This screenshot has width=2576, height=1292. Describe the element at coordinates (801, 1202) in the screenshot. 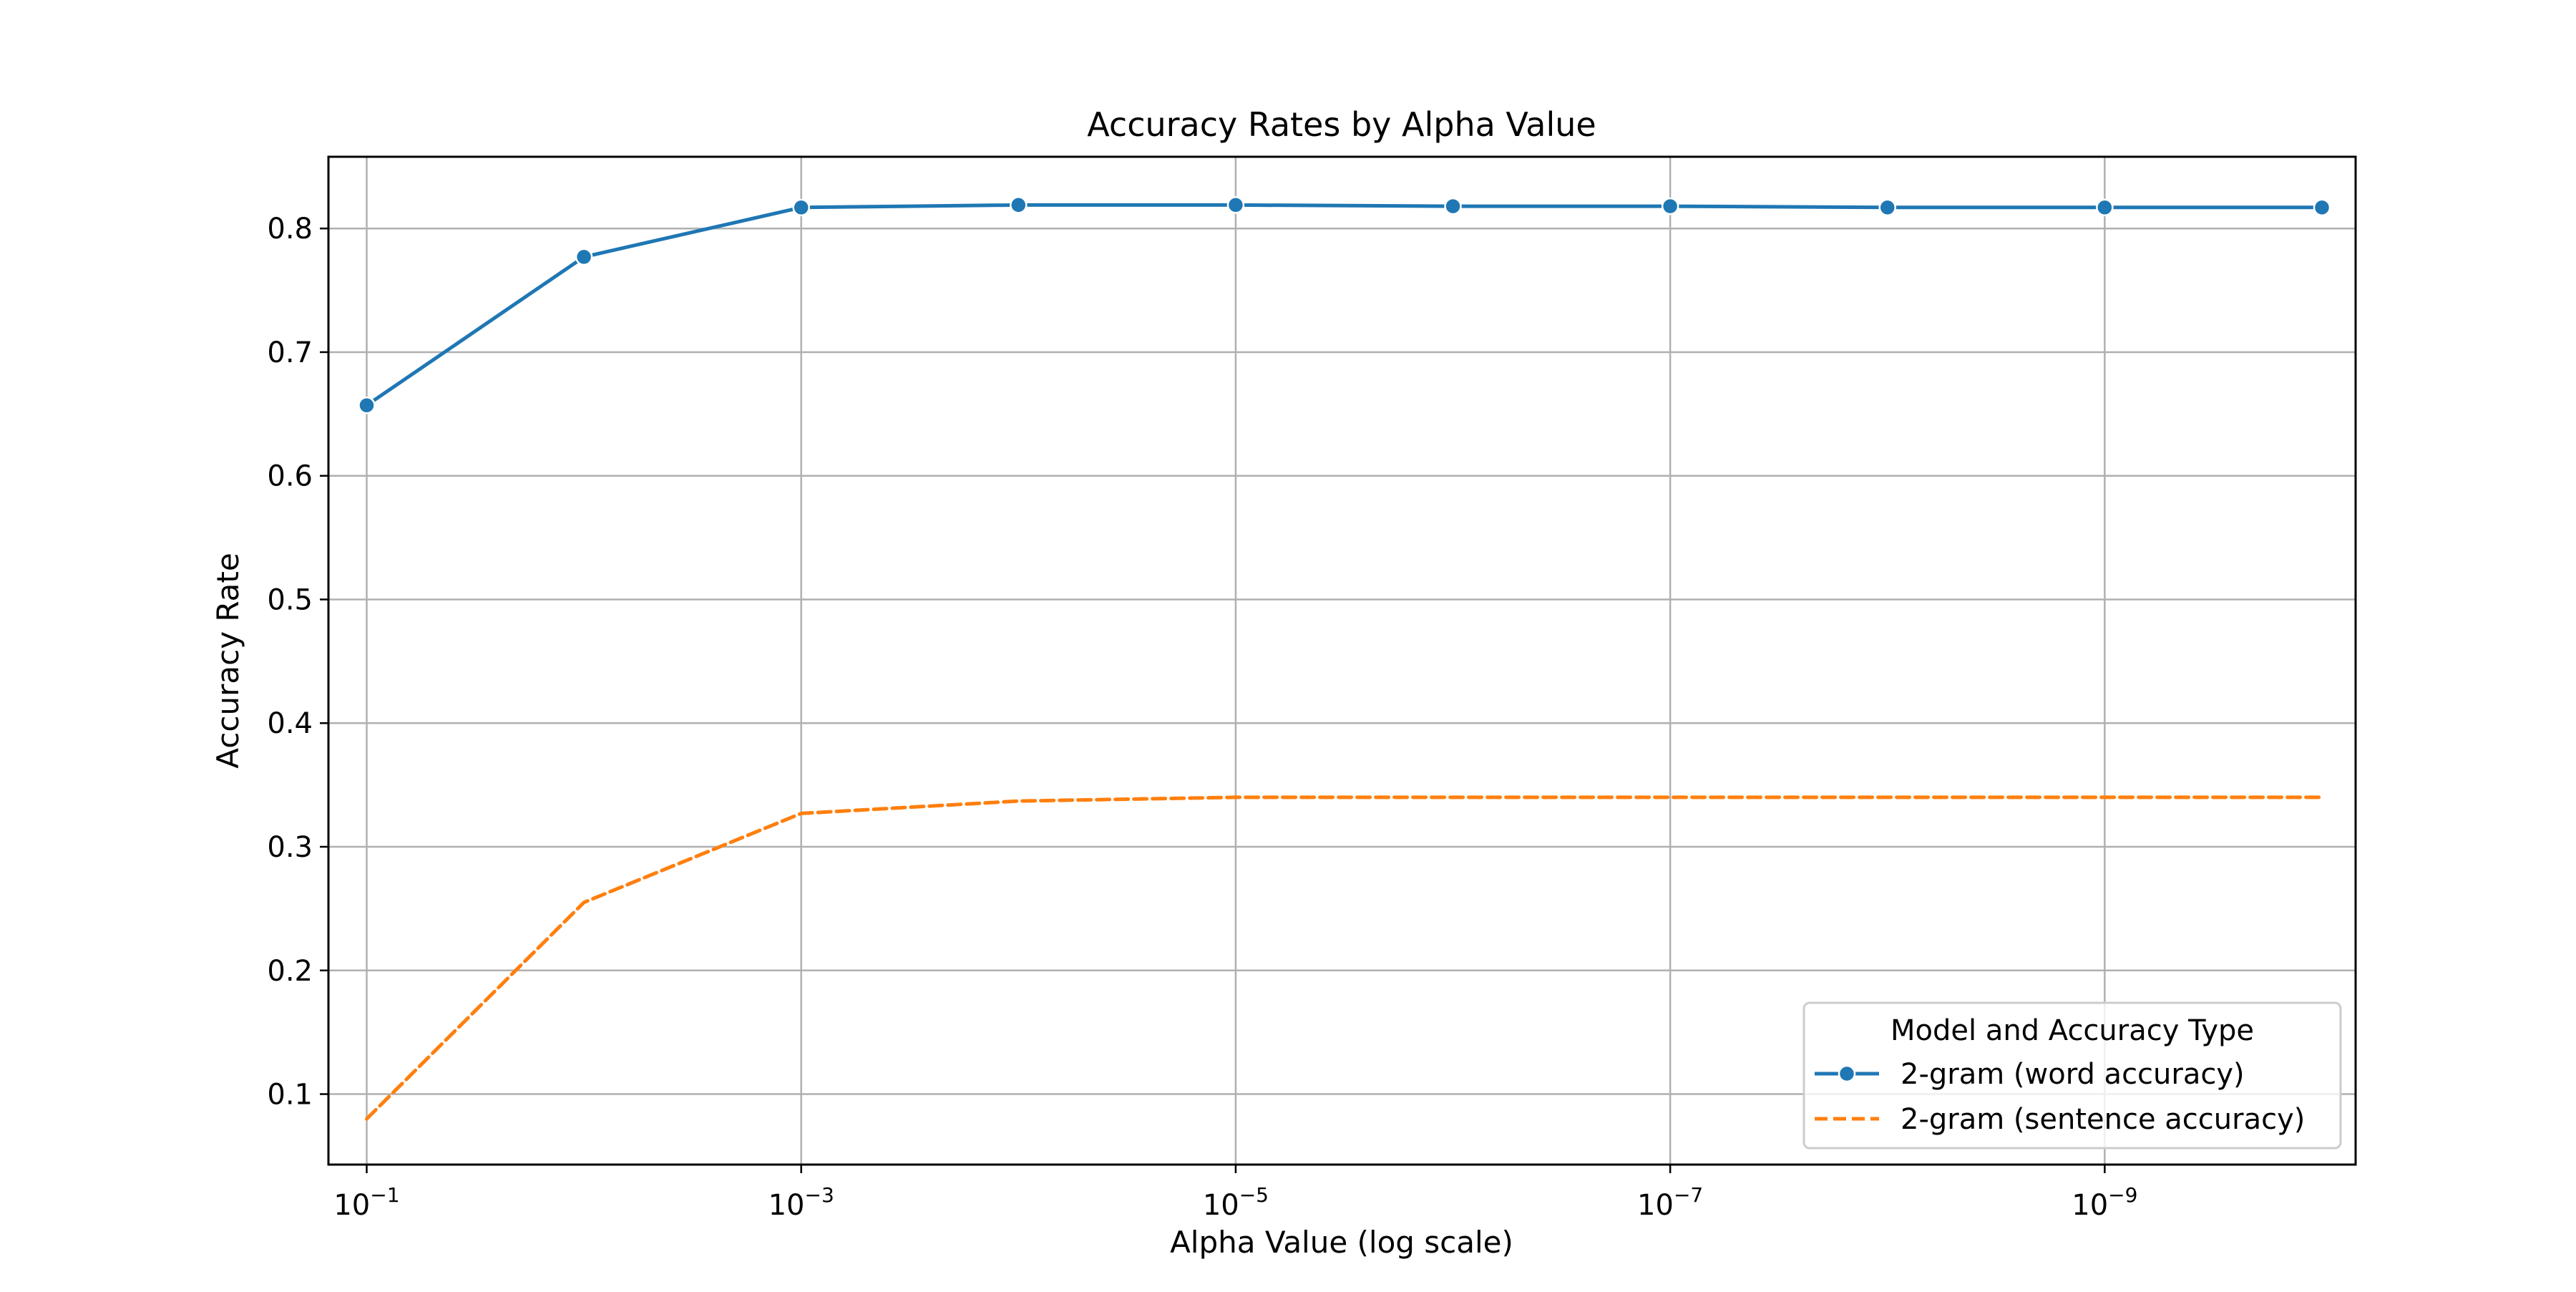

I see `x-tick-label: 10⁻³` at that location.